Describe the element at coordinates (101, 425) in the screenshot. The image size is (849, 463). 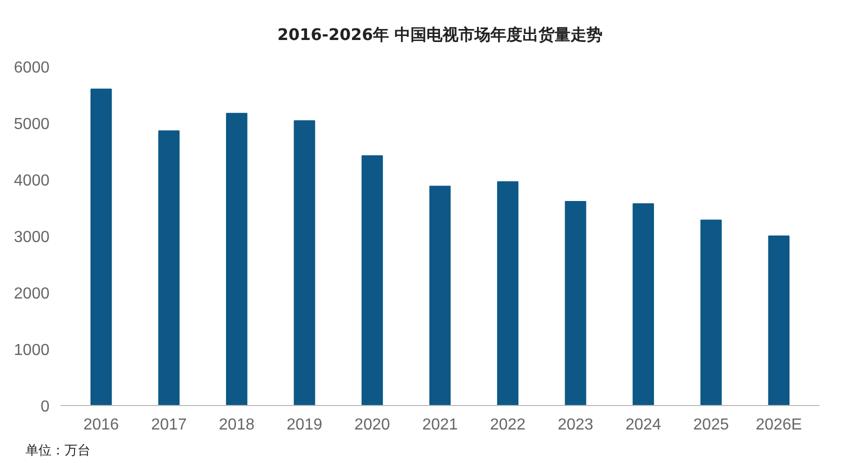
I see `x-tick-label: 2016` at that location.